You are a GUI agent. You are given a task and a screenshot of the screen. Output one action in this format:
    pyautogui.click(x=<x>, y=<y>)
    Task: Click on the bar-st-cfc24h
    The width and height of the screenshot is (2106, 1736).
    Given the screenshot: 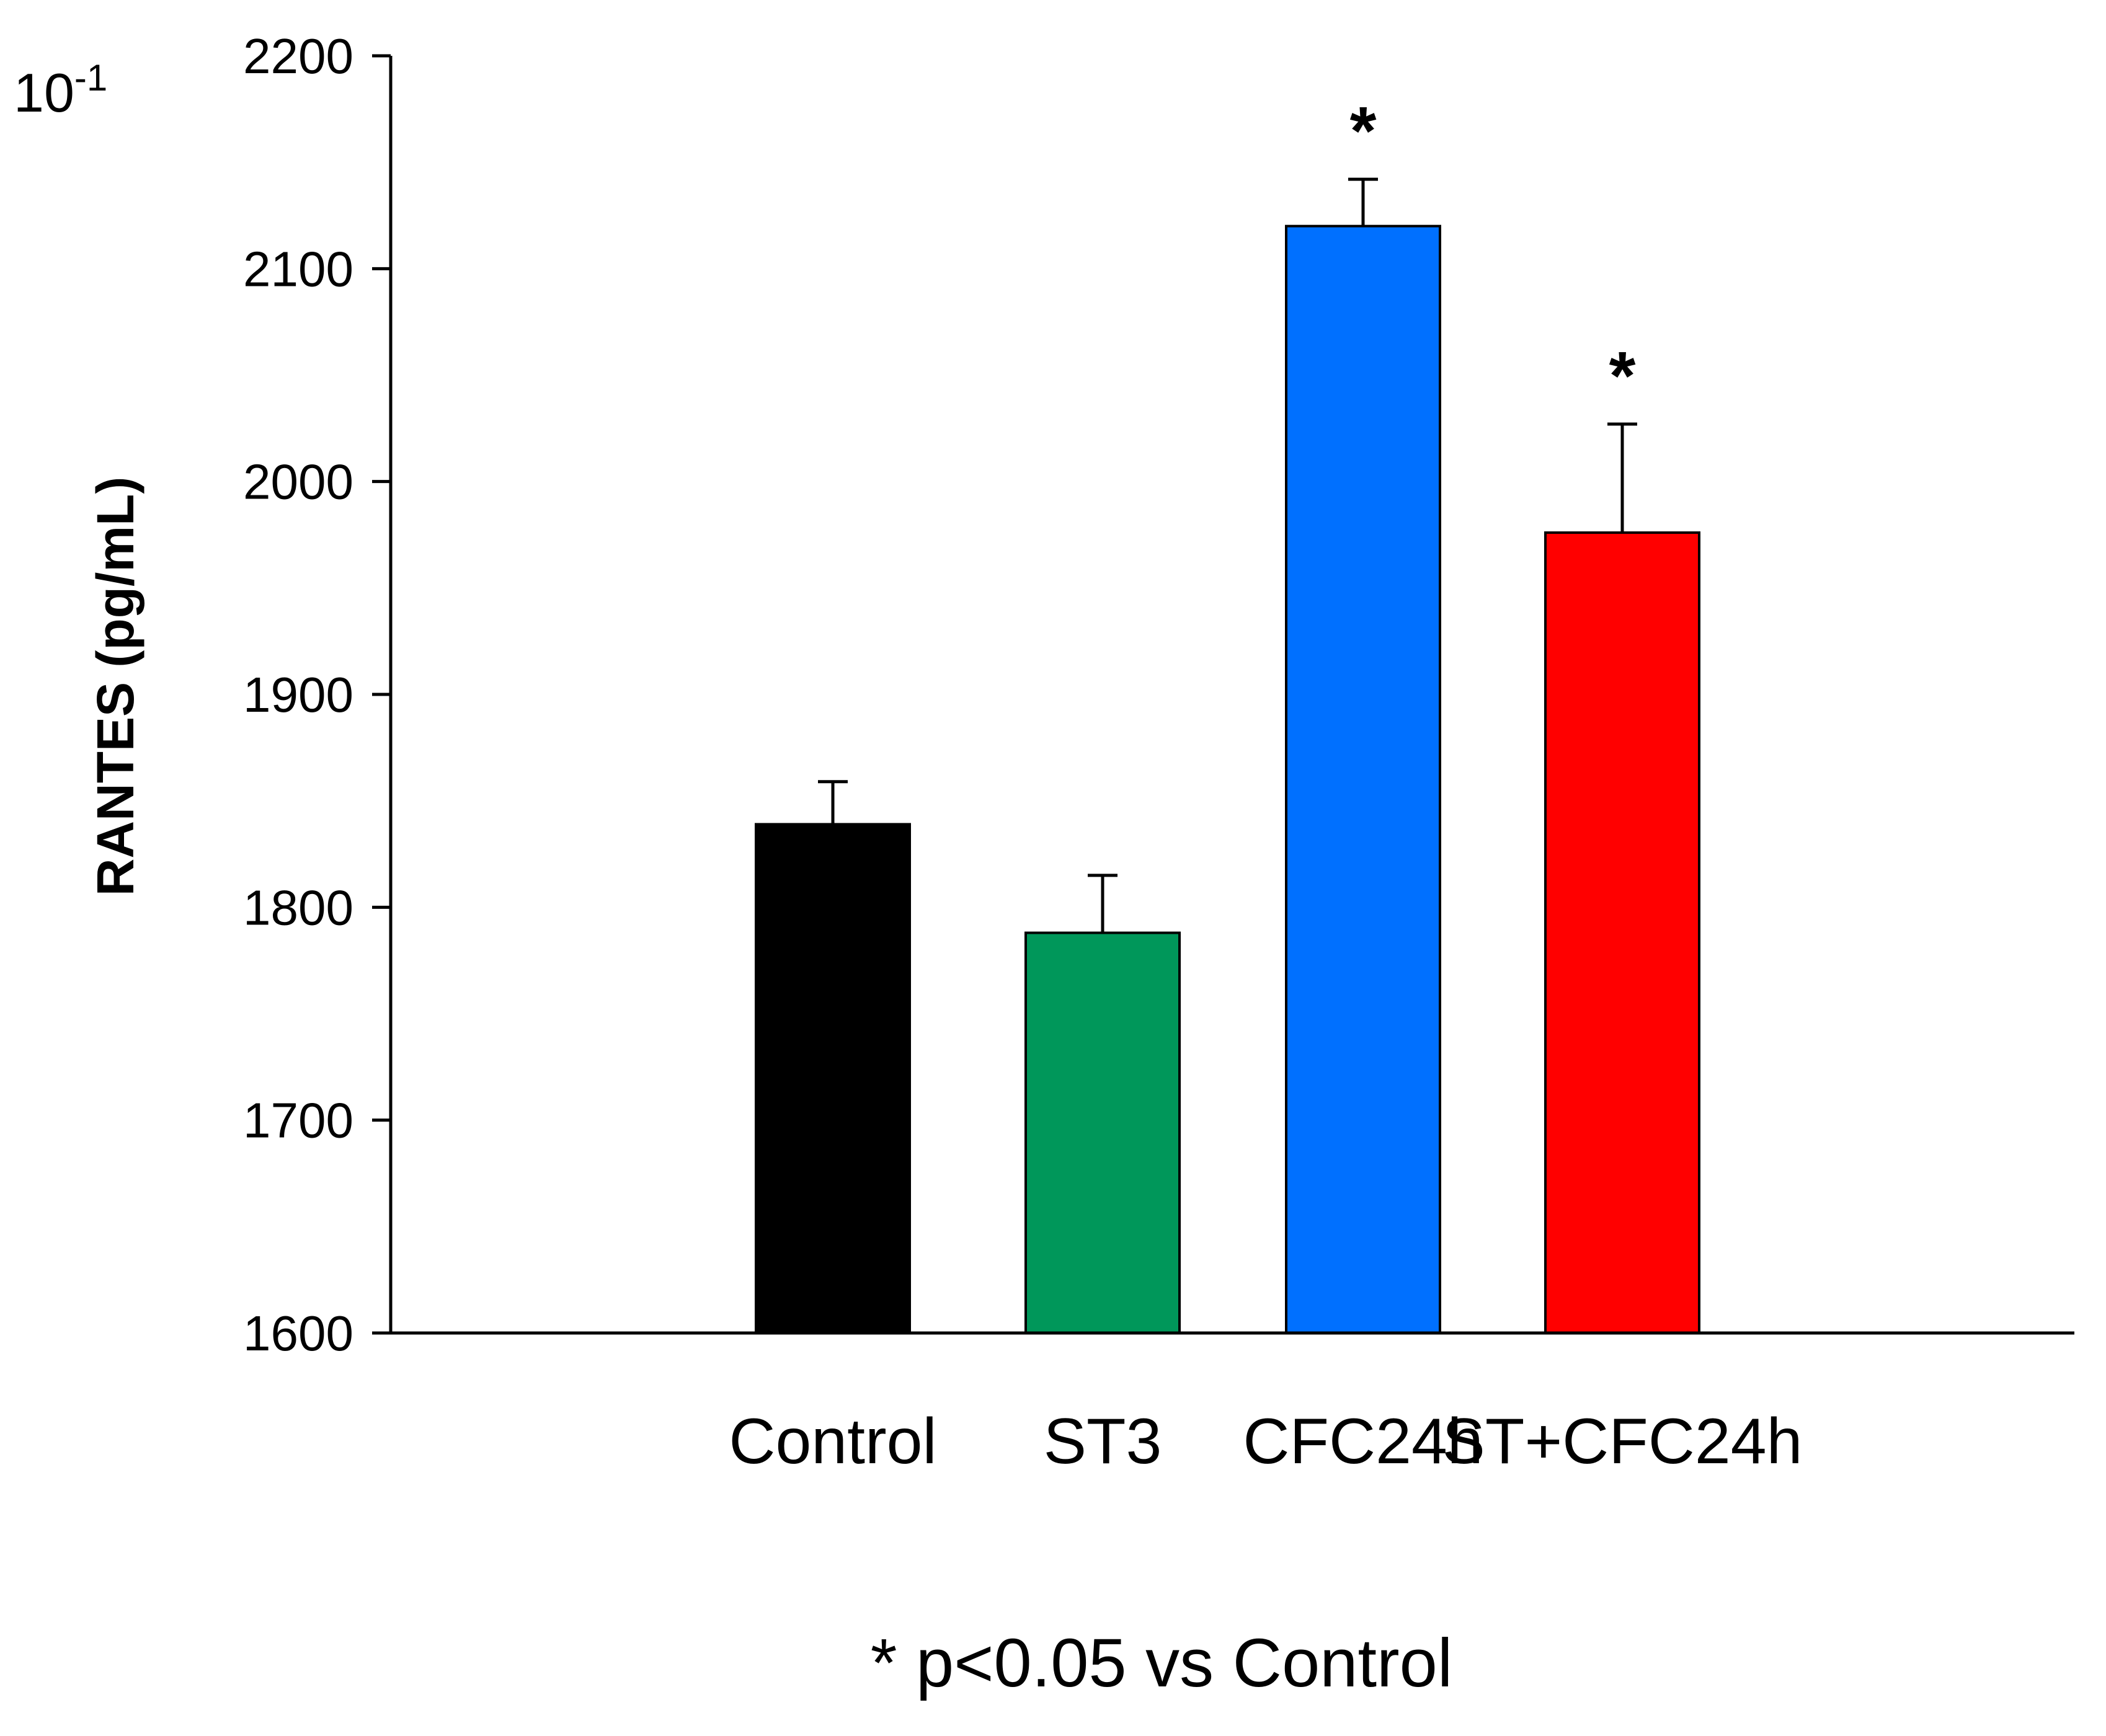 What is the action you would take?
    pyautogui.click(x=1622, y=932)
    